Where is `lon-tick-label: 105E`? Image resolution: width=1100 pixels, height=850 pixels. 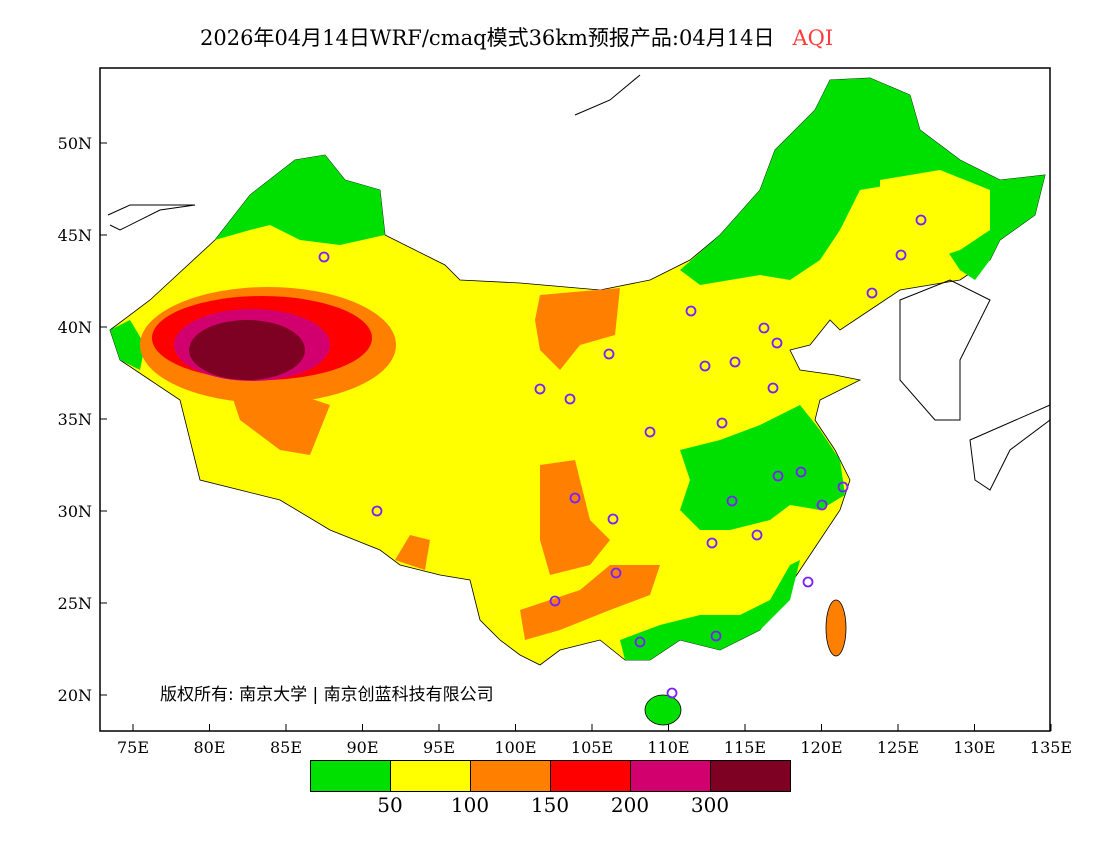 lon-tick-label: 105E is located at coordinates (592, 747).